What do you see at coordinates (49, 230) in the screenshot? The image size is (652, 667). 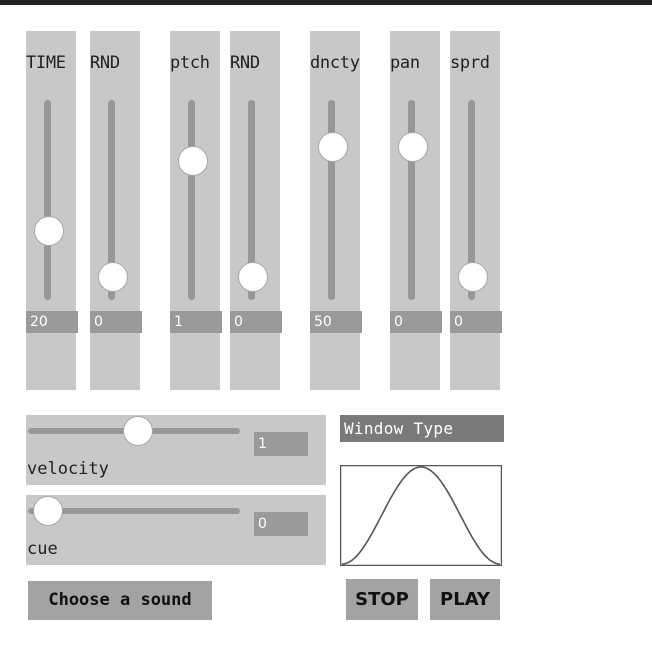 I see `slider-time-knob` at bounding box center [49, 230].